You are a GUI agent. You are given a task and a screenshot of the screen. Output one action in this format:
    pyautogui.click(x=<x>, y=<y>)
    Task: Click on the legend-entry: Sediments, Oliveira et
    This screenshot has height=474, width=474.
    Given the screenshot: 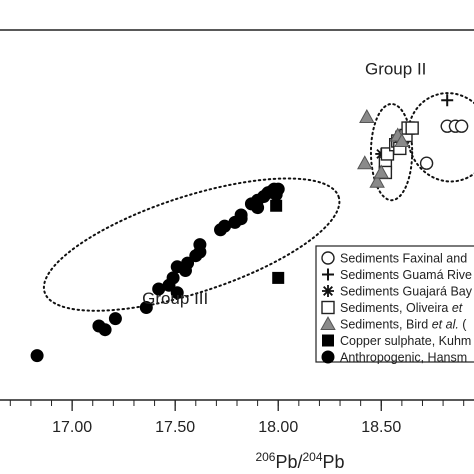 What is the action you would take?
    pyautogui.click(x=401, y=308)
    